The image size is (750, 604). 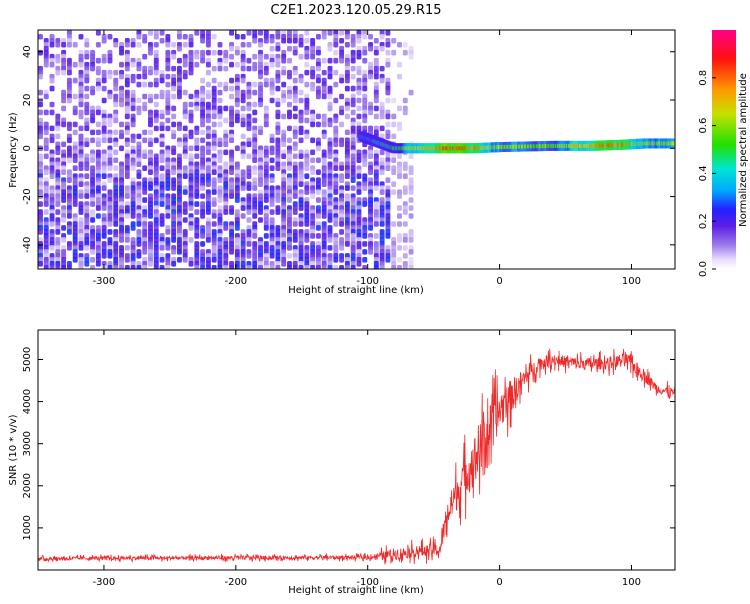 I want to click on colorbar-tick-label: 0.8, so click(x=703, y=78).